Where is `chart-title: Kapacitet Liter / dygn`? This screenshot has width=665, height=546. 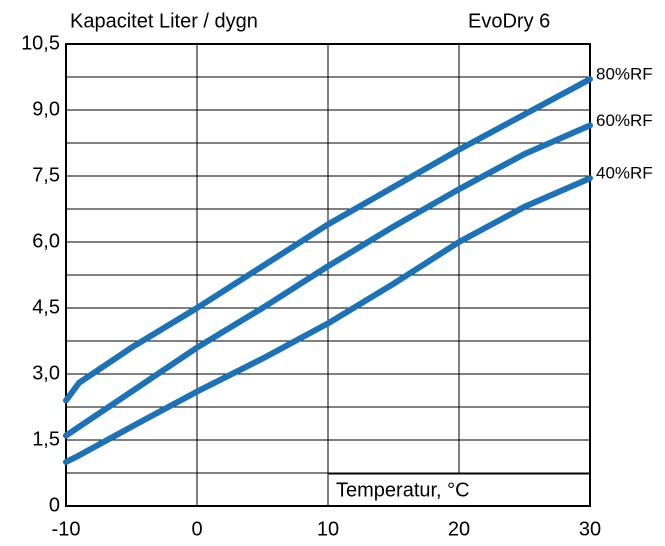 chart-title: Kapacitet Liter / dygn is located at coordinates (164, 21).